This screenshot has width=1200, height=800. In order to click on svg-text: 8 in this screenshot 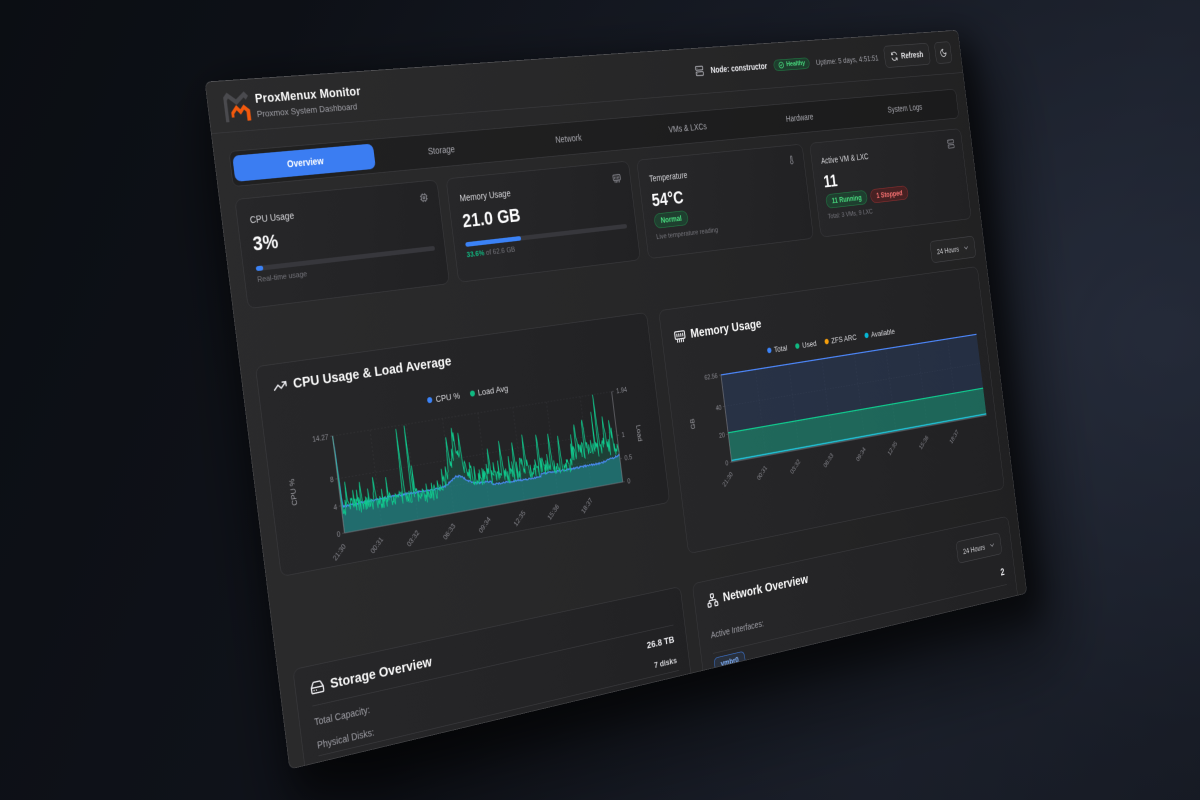, I will do `click(332, 480)`.